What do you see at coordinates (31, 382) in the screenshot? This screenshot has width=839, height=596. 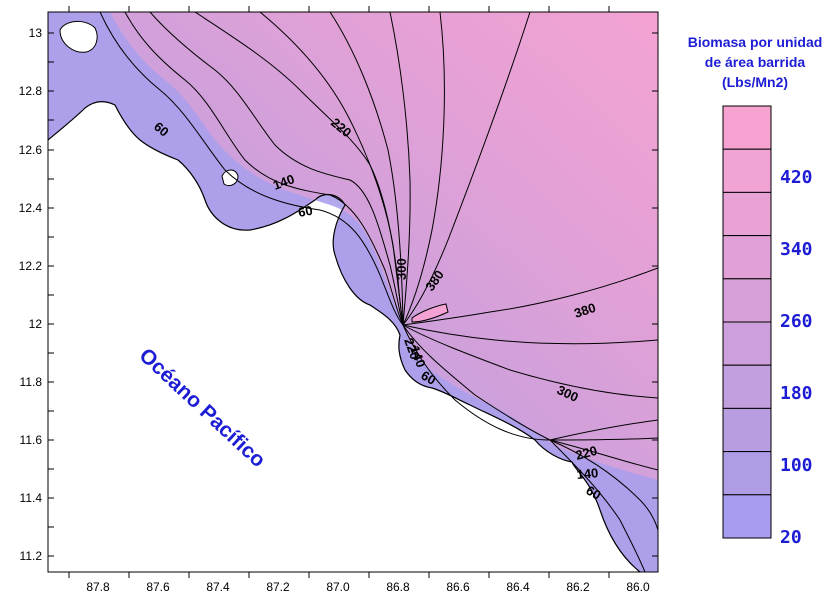 I see `y-tick-label: 11.8` at bounding box center [31, 382].